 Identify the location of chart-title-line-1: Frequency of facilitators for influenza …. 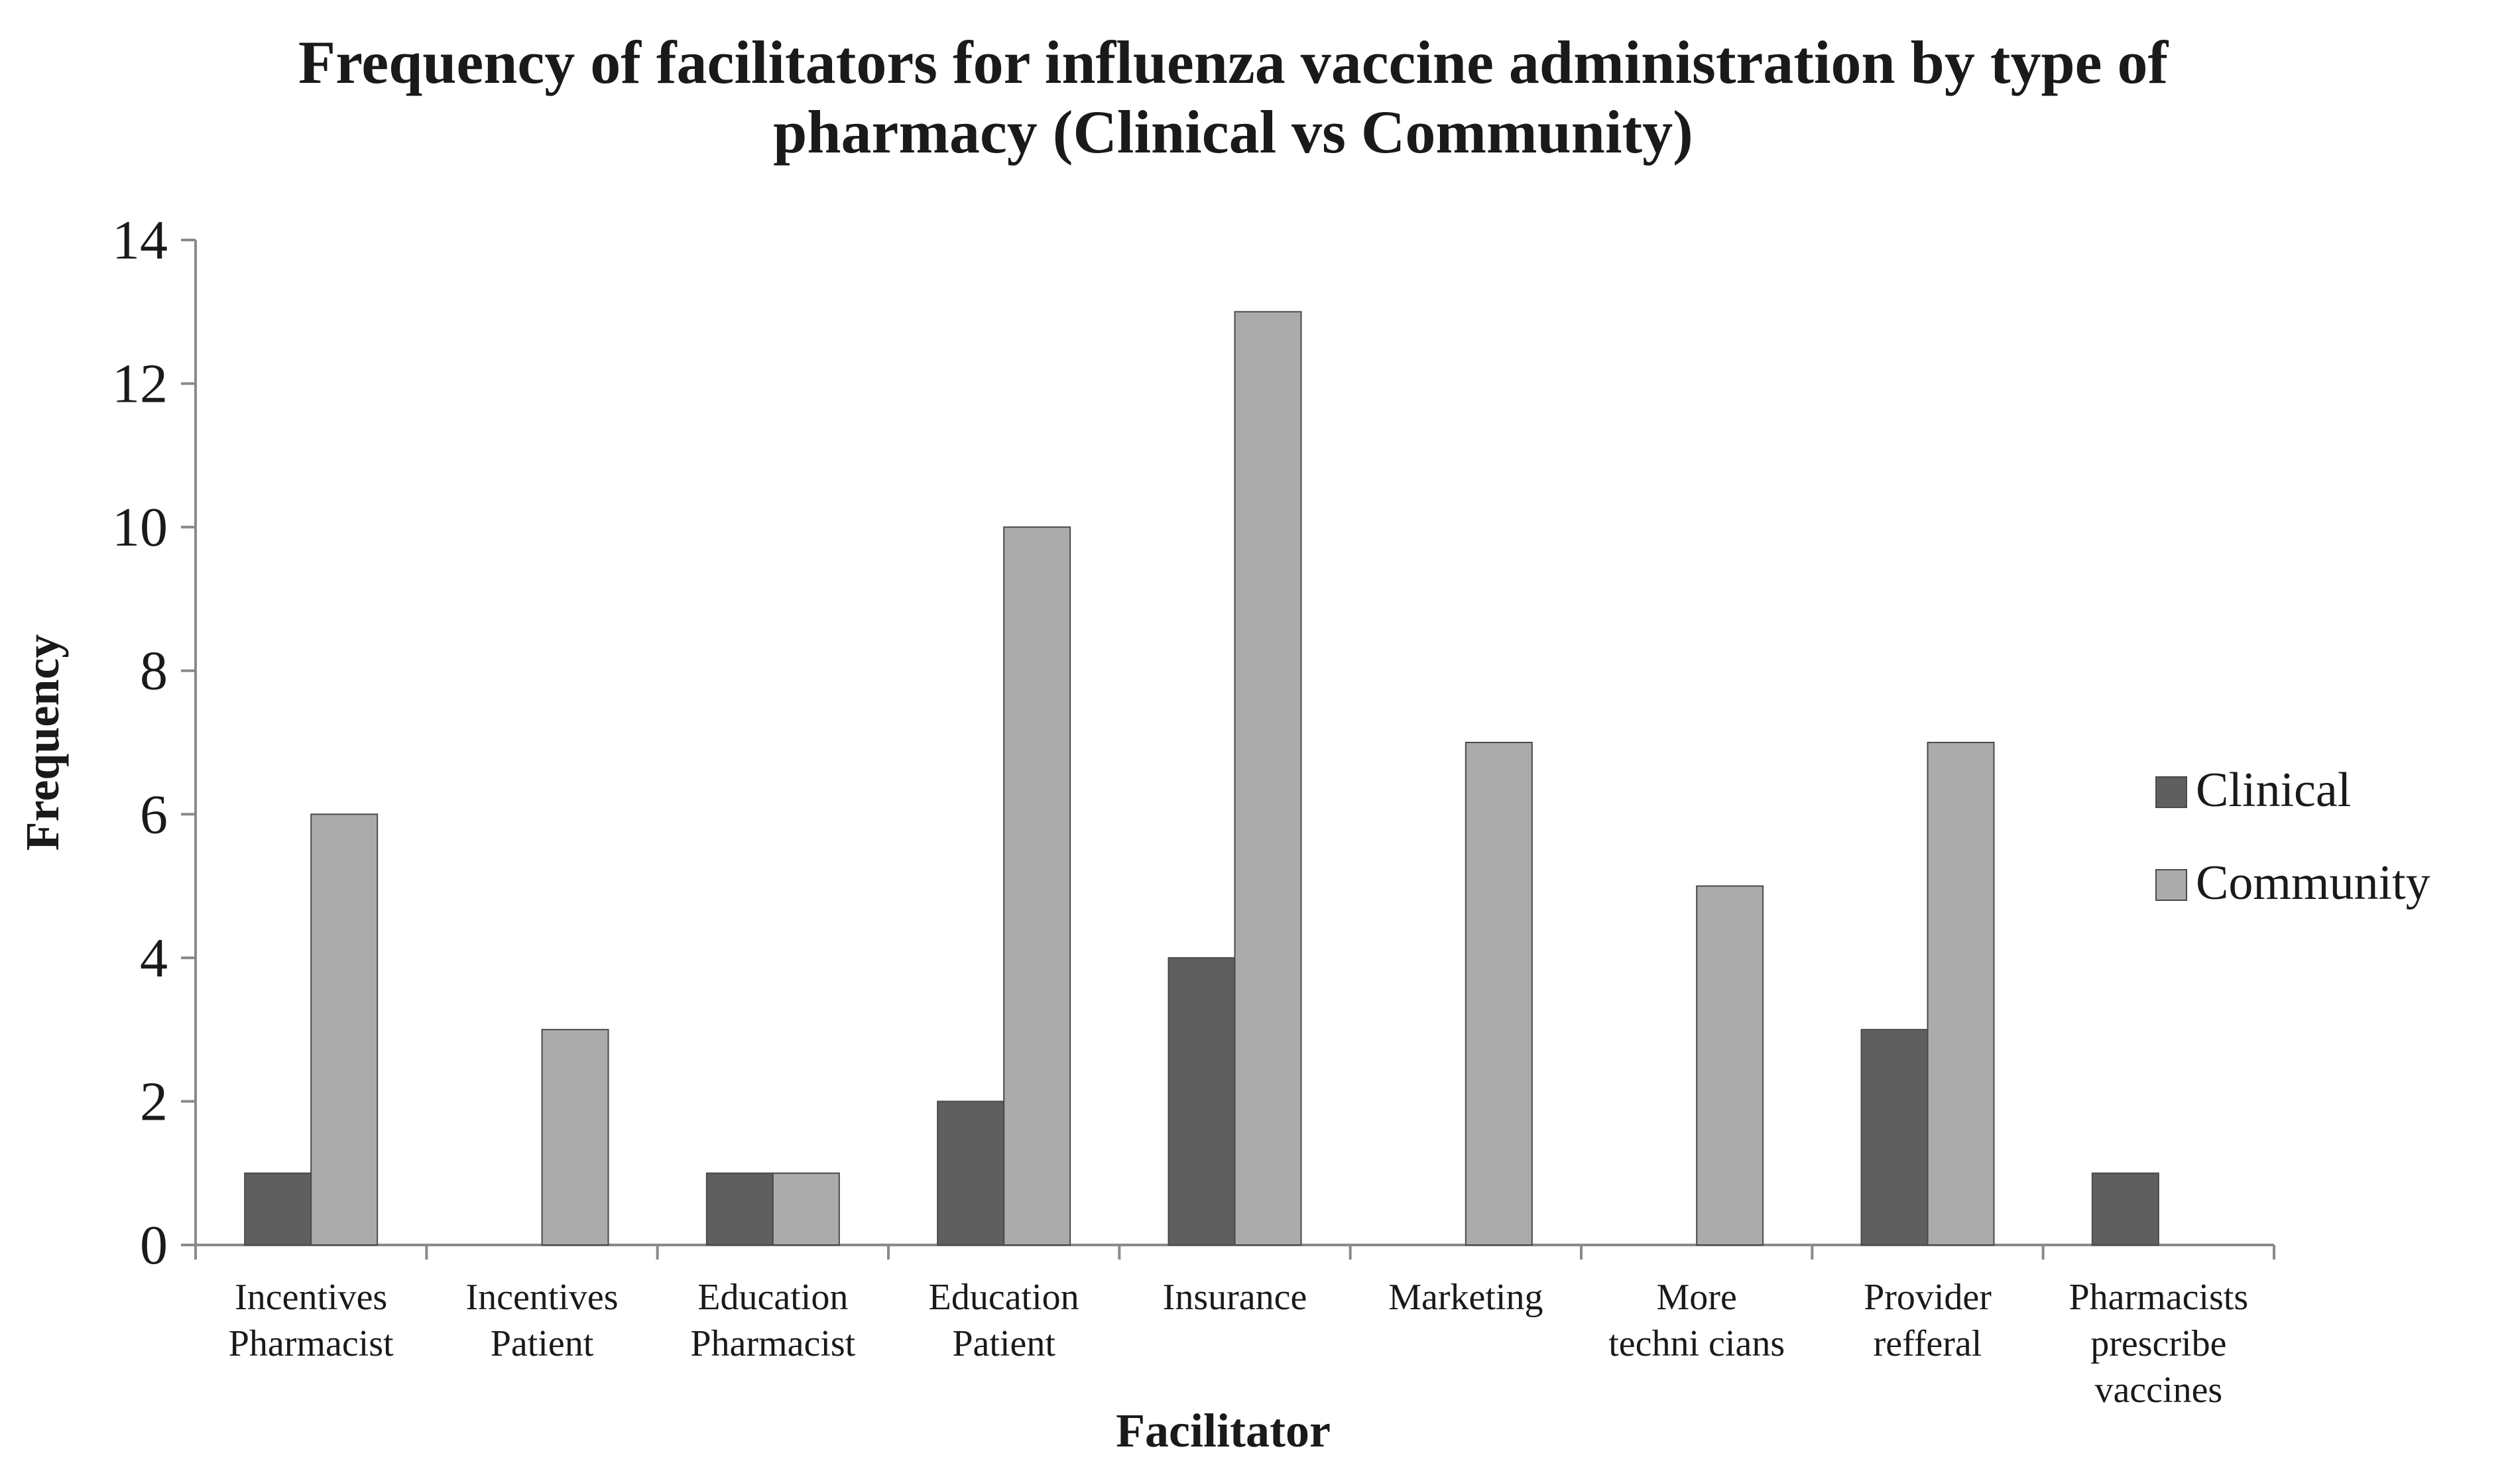
(1233, 62).